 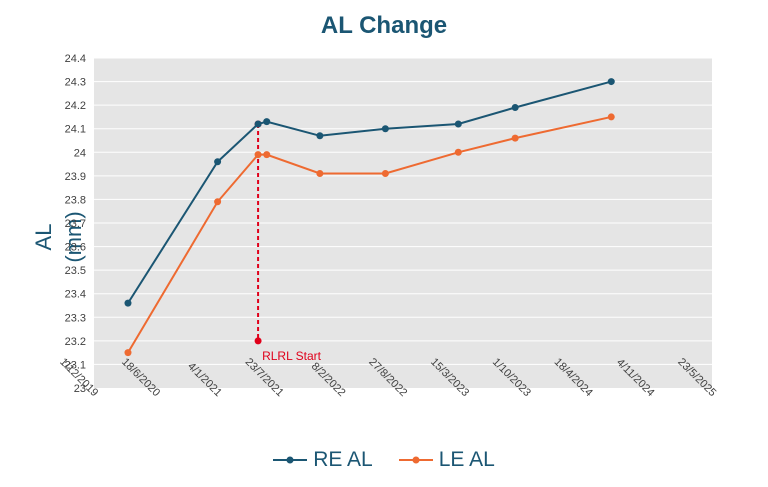 What do you see at coordinates (75, 271) in the screenshot?
I see `y-tick-label: 23.5` at bounding box center [75, 271].